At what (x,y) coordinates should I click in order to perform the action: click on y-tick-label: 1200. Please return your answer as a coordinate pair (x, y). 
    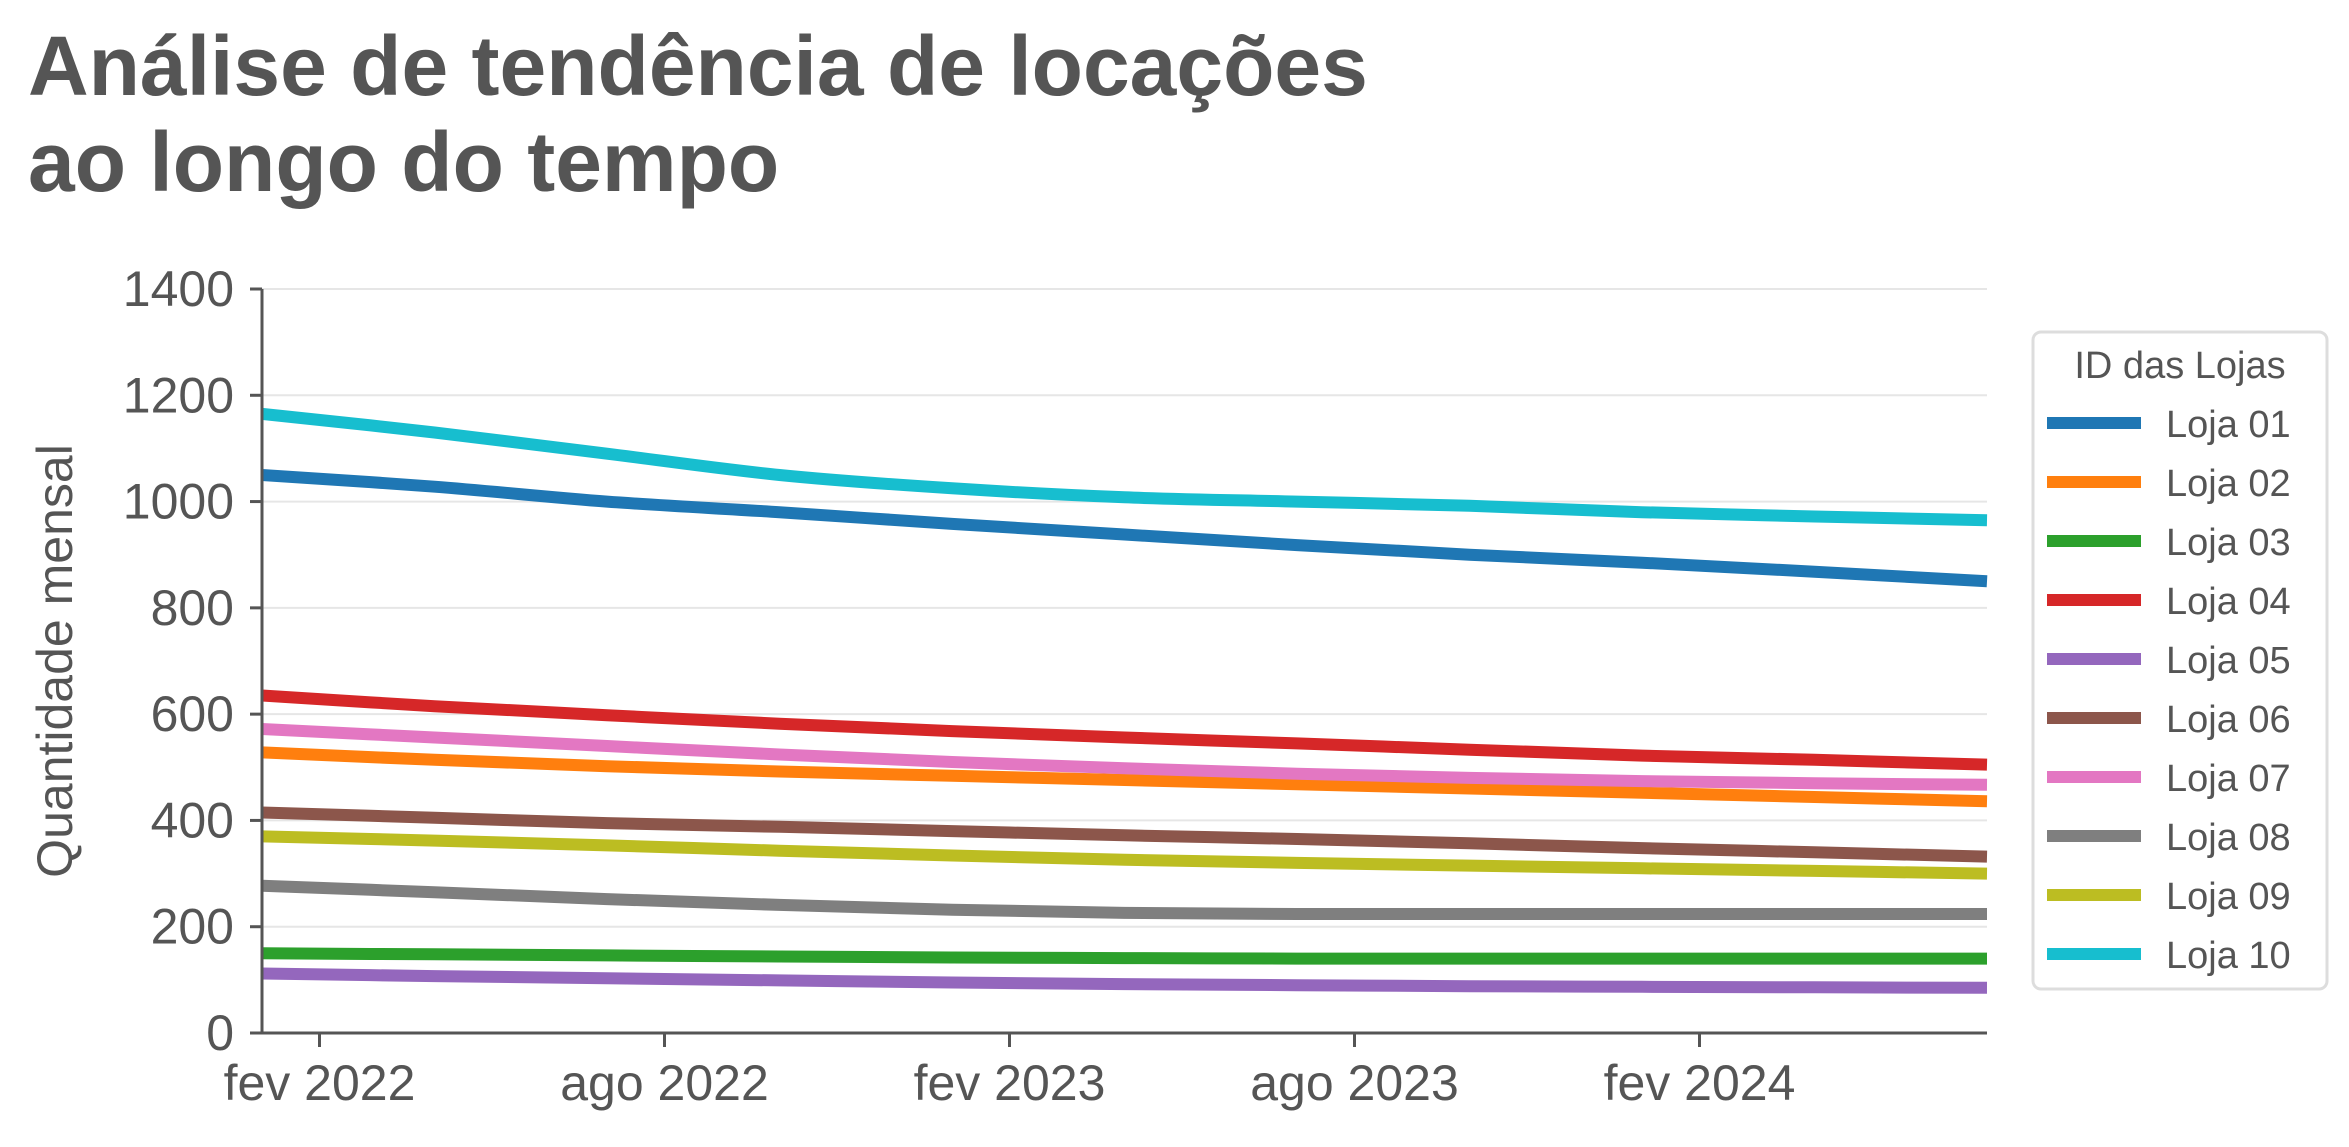
    Looking at the image, I should click on (178, 395).